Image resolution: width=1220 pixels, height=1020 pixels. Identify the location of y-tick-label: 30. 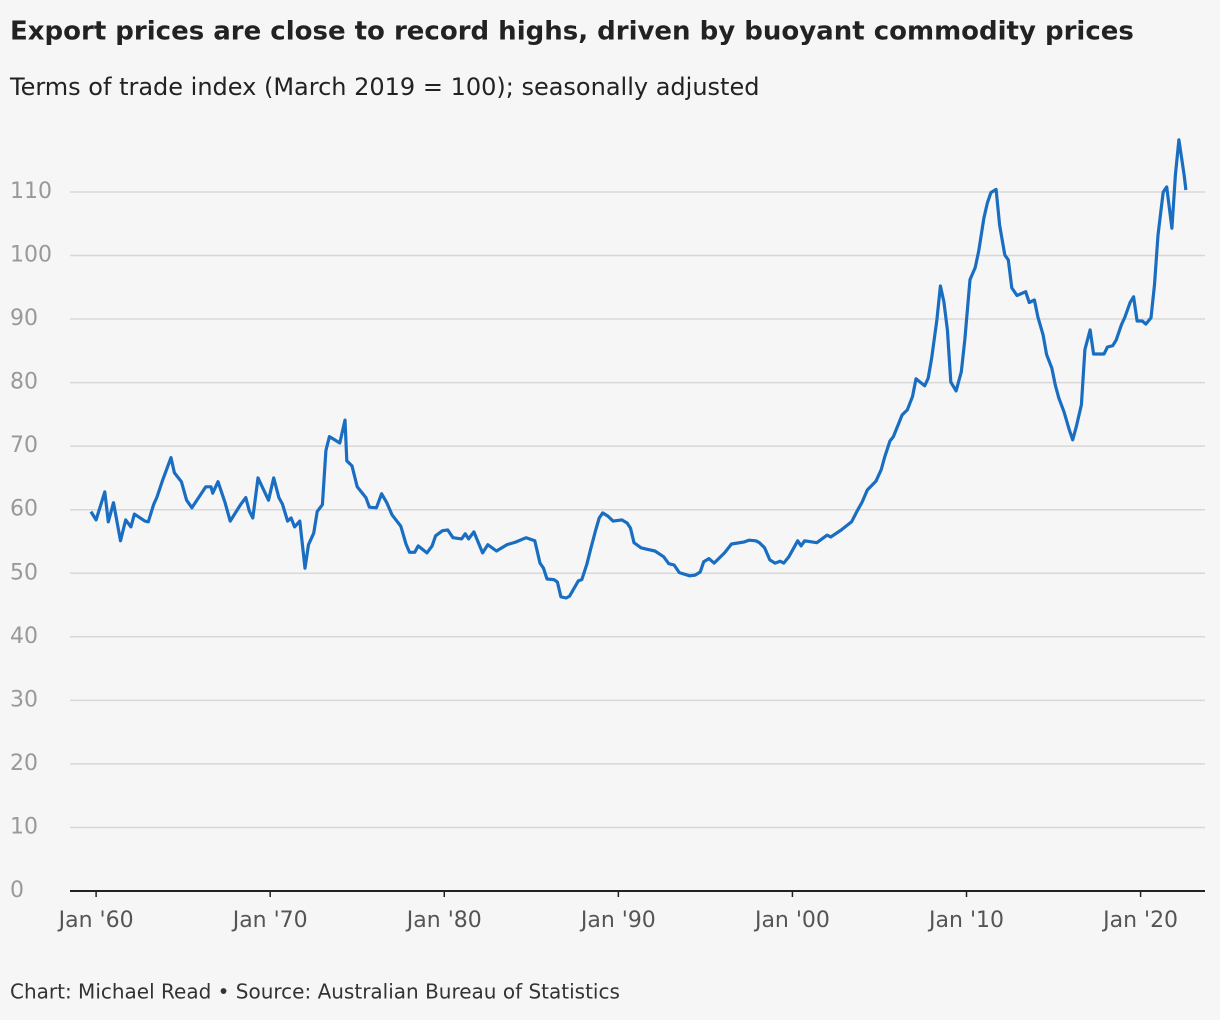
(24, 699).